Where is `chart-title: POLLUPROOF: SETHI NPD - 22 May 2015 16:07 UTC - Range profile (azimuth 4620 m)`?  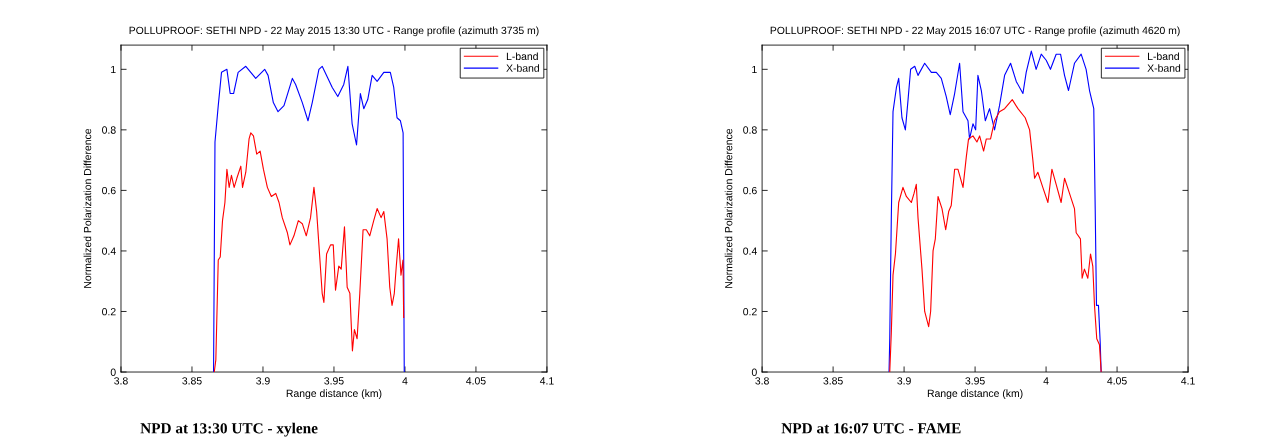
chart-title: POLLUPROOF: SETHI NPD - 22 May 2015 16:07 UTC - Range profile (azimuth 4620 m) is located at coordinates (975, 31).